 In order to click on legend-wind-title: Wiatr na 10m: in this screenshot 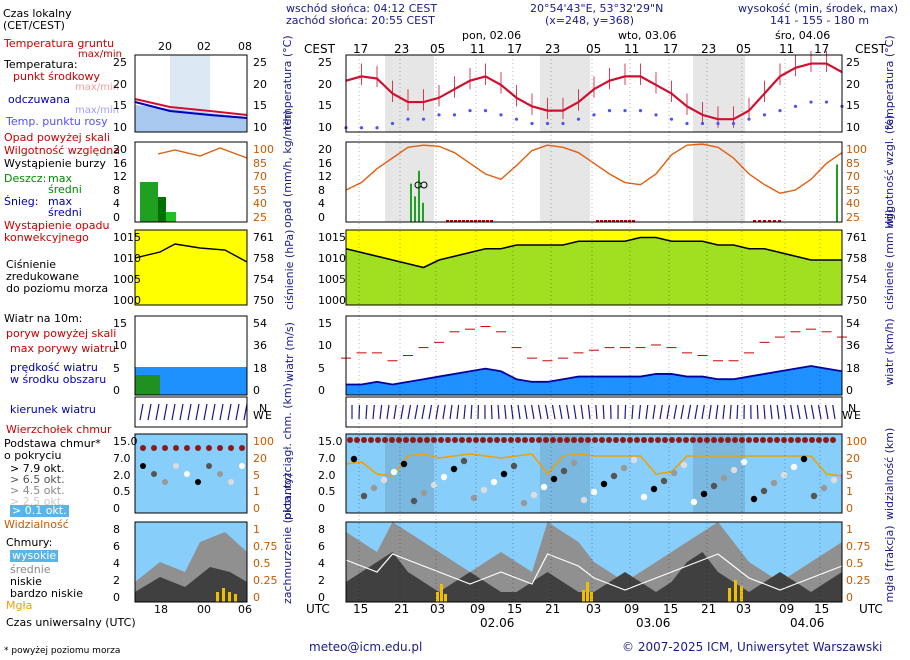, I will do `click(43, 318)`.